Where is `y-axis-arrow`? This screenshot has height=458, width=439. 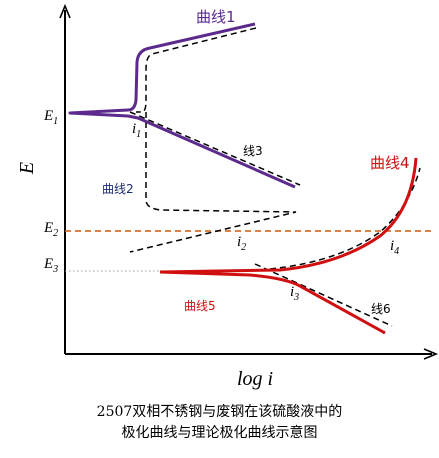 y-axis-arrow is located at coordinates (65, 11).